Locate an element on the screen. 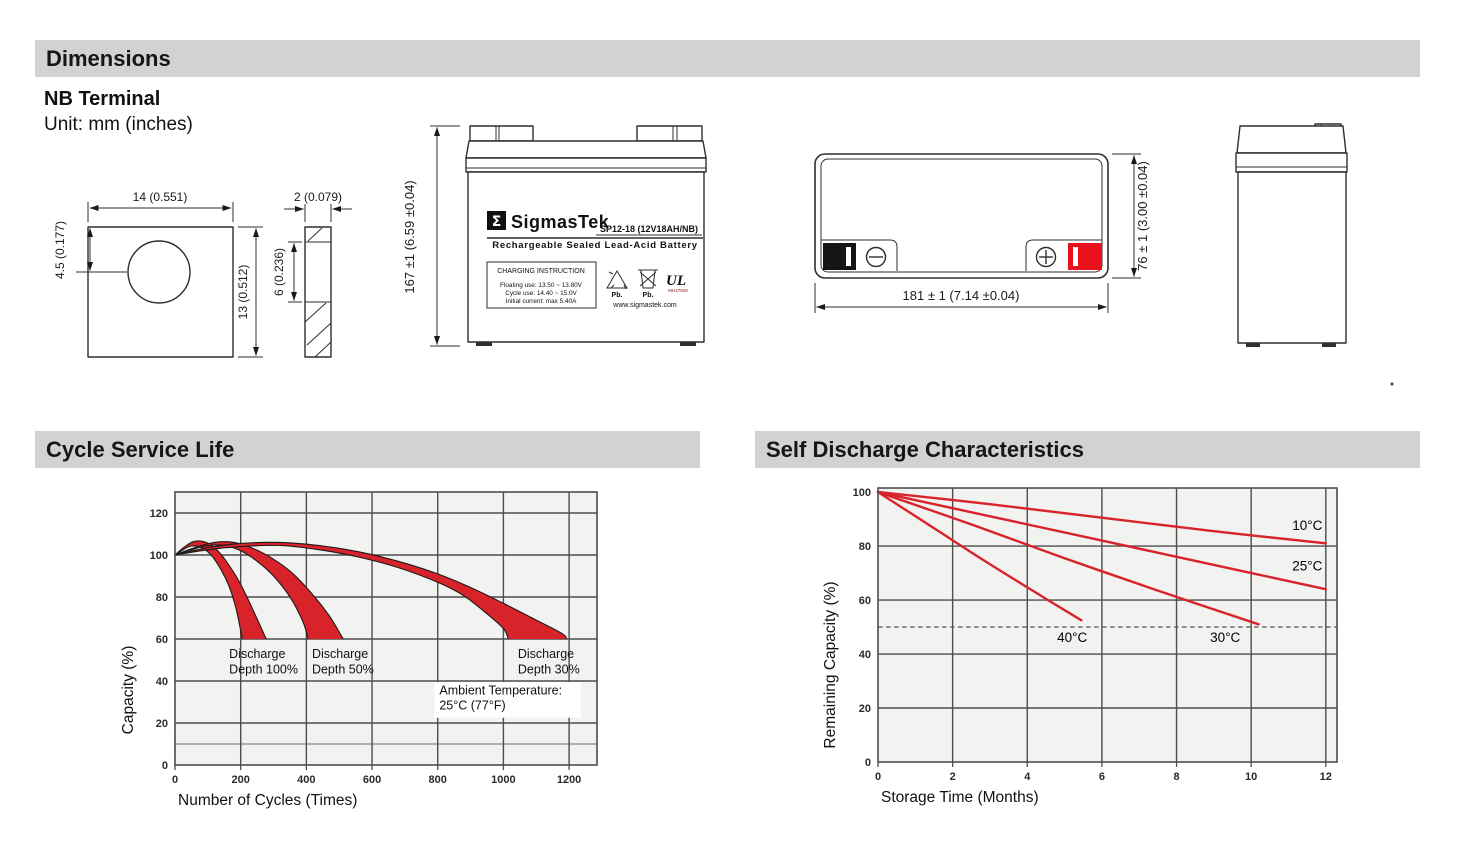 This screenshot has width=1459, height=856. x-tick-label: 400 is located at coordinates (306, 780).